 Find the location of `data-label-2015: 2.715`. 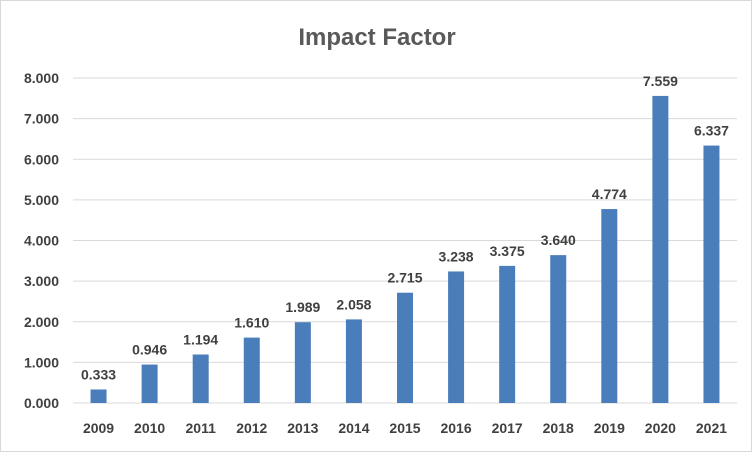

data-label-2015: 2.715 is located at coordinates (404, 278).